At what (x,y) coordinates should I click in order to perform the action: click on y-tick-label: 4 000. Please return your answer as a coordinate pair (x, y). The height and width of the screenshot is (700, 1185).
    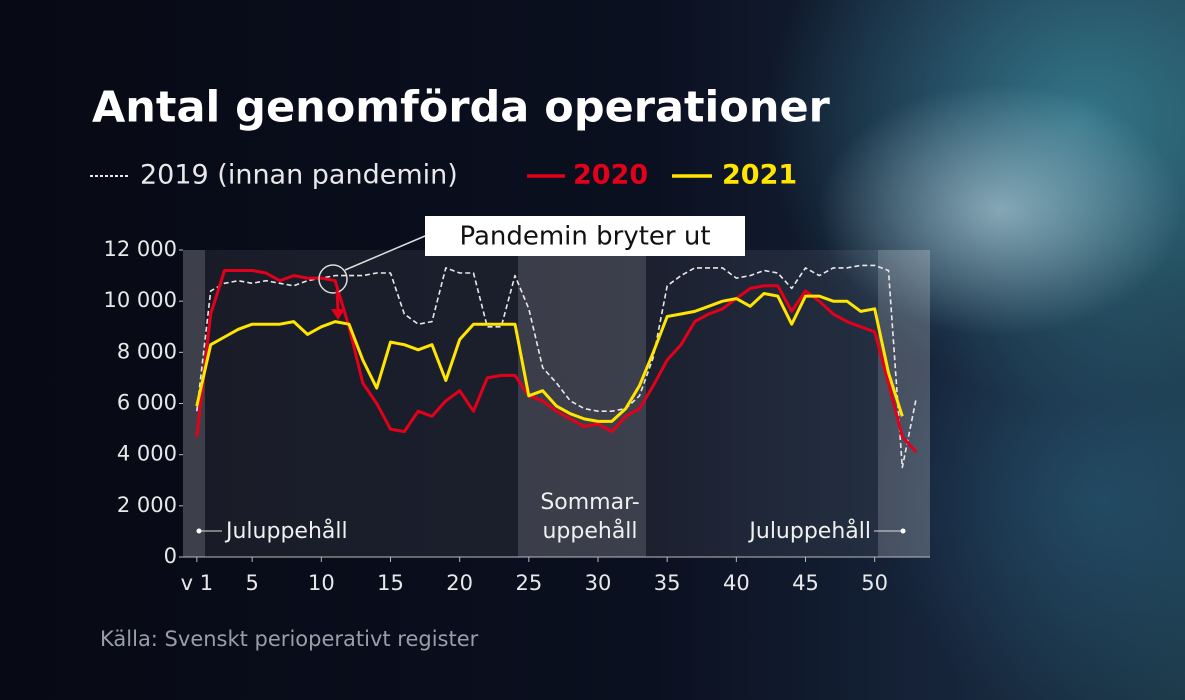
    Looking at the image, I should click on (147, 454).